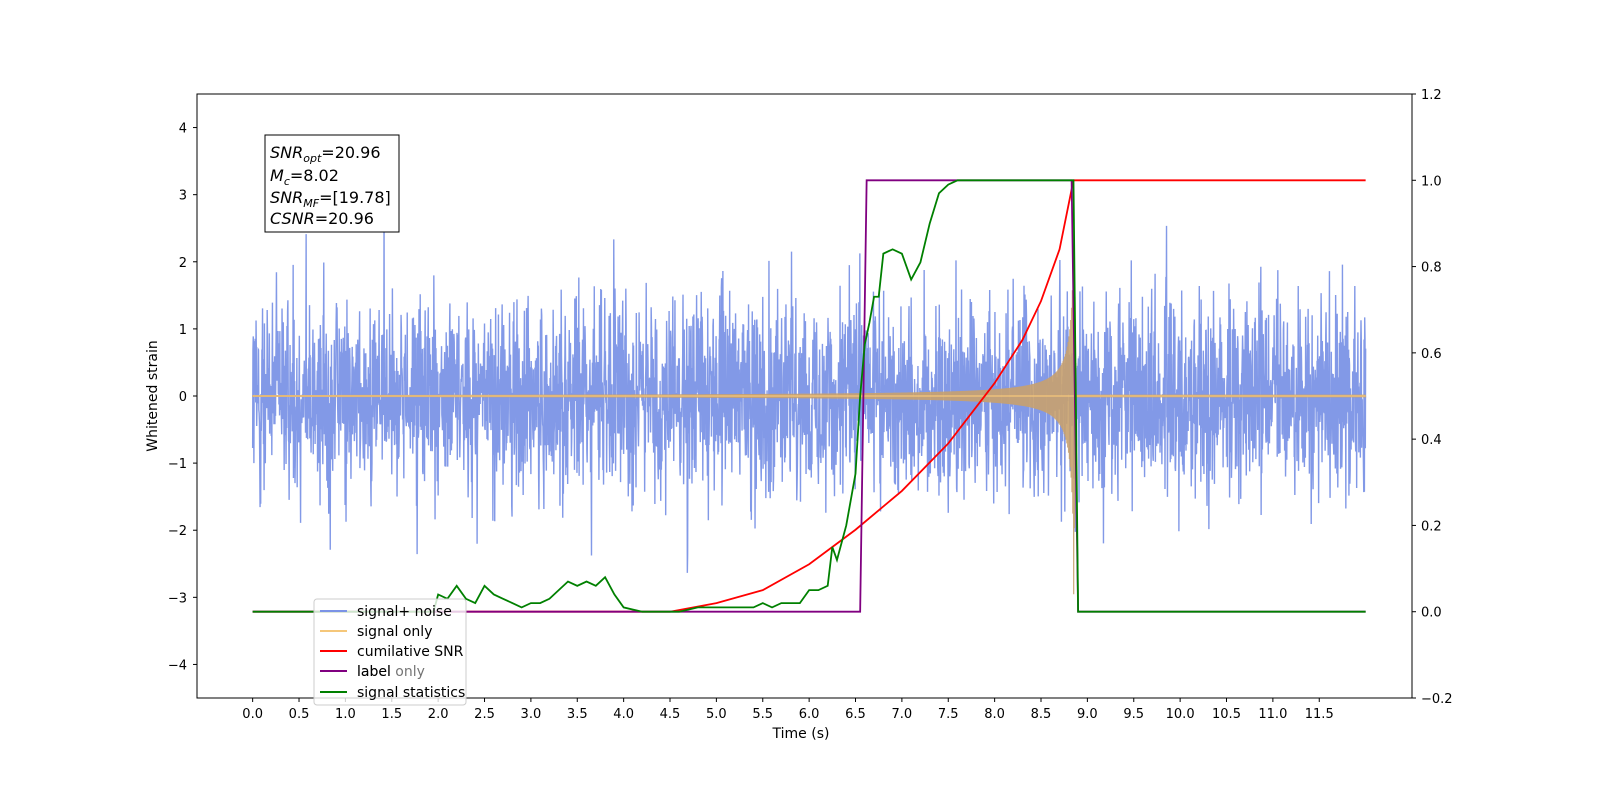 The image size is (1600, 800). Describe the element at coordinates (531, 714) in the screenshot. I see `x-tick-label: 3.0` at that location.